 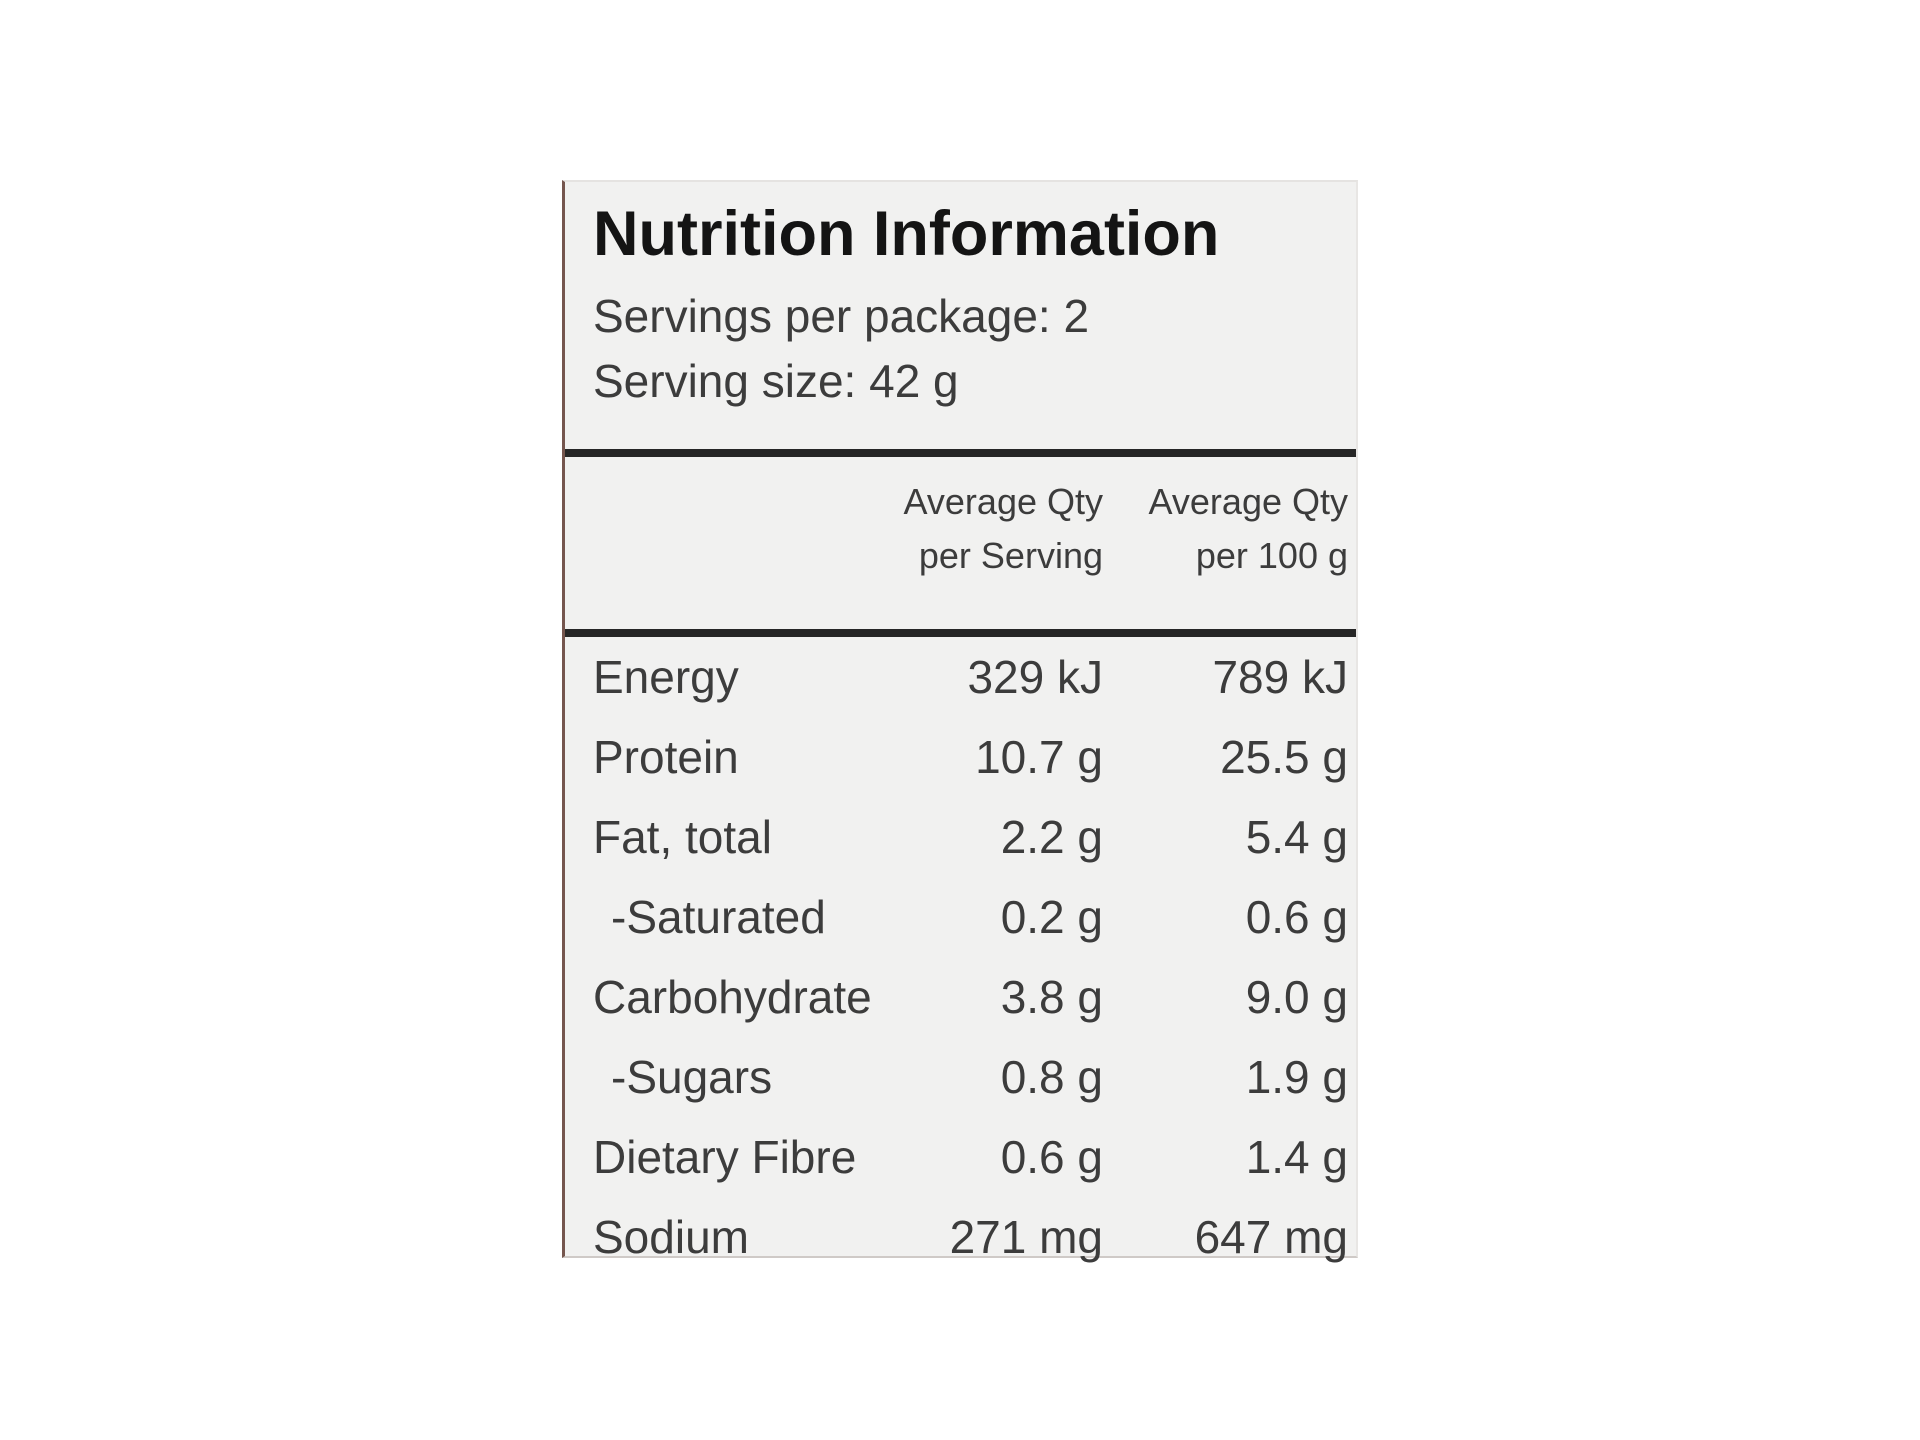 I want to click on per-serving-value: 271 mg, so click(x=1026, y=1236).